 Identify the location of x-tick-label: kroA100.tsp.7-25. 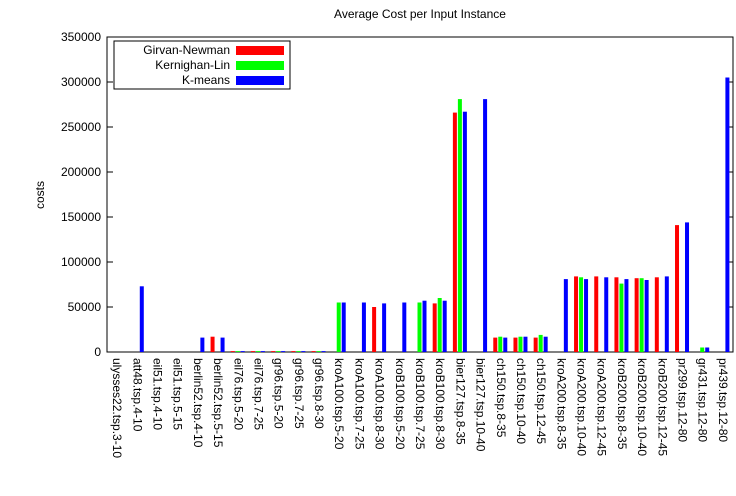
(359, 404).